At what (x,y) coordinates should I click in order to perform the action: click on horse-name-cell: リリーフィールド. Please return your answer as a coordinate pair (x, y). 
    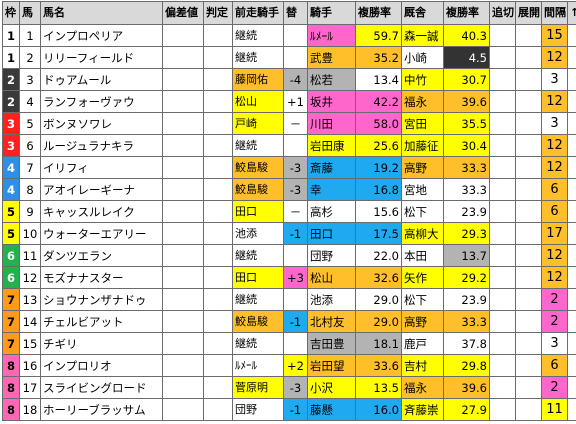
    Looking at the image, I should click on (102, 58).